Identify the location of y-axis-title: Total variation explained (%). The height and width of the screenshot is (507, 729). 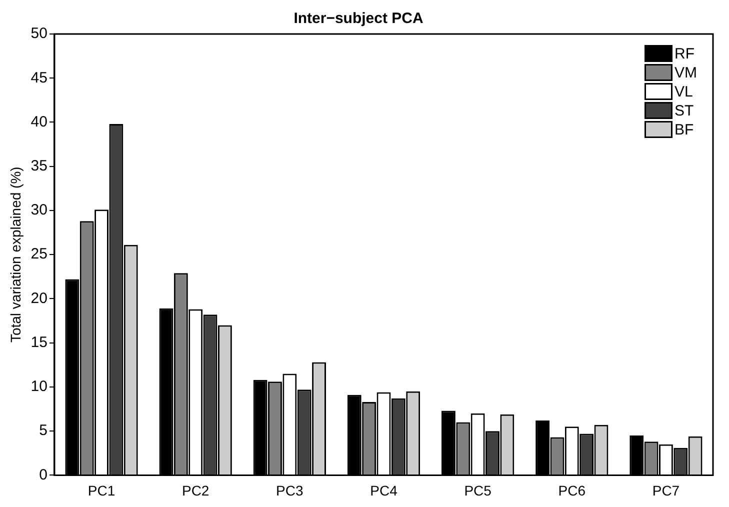
(15, 254).